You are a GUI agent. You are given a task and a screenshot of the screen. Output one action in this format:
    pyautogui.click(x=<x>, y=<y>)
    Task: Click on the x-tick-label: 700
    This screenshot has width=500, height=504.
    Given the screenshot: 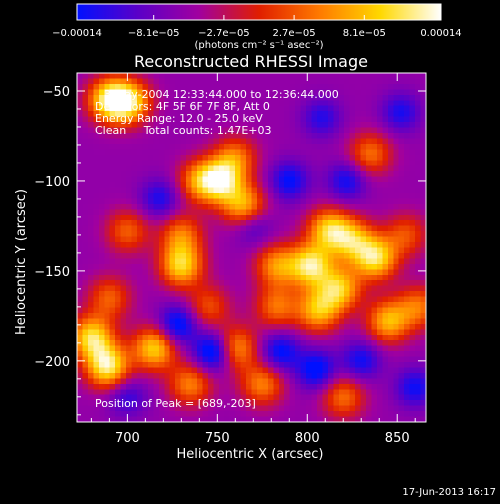 What is the action you would take?
    pyautogui.click(x=127, y=438)
    